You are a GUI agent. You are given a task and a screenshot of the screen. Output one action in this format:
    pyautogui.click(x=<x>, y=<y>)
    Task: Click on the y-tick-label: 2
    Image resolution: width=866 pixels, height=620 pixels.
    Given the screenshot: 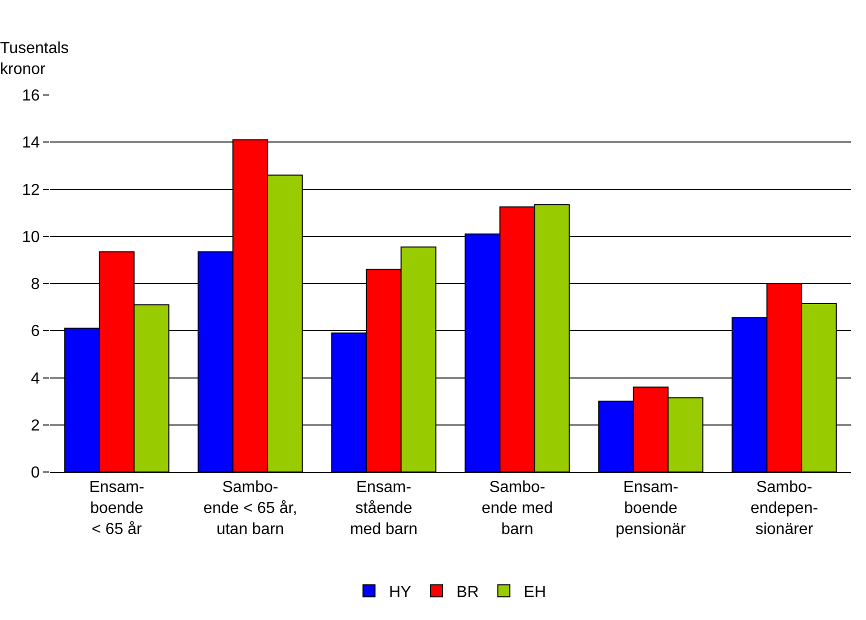 What is the action you would take?
    pyautogui.click(x=35, y=425)
    